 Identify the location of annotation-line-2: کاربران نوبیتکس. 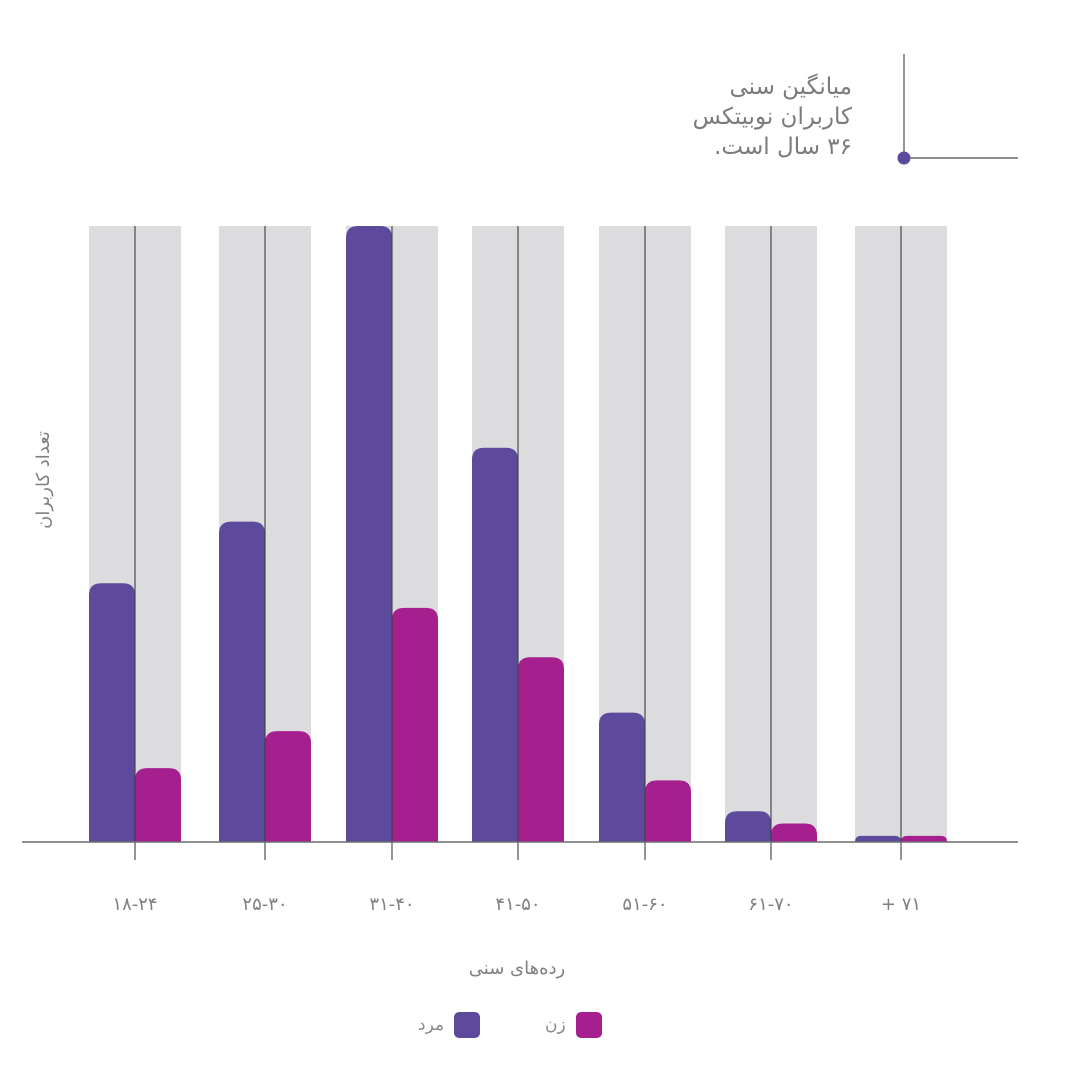
(772, 117).